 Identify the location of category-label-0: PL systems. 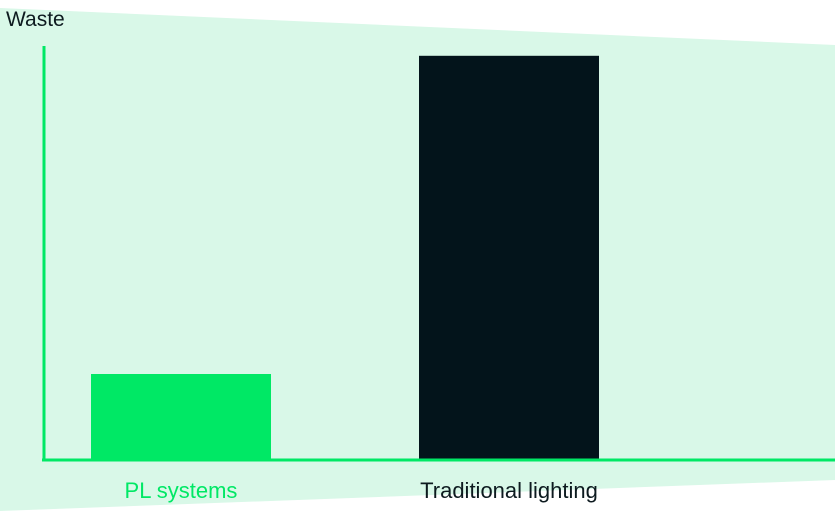
(181, 490).